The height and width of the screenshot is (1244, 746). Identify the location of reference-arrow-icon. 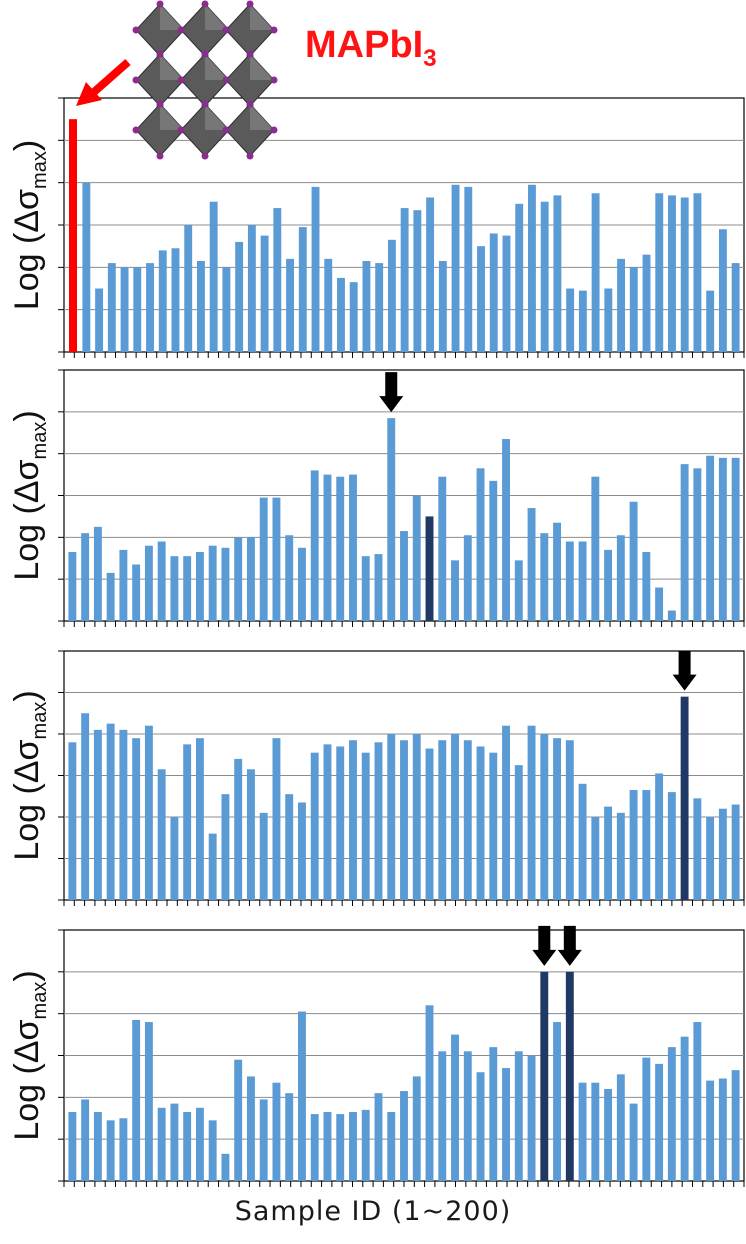
(103, 82).